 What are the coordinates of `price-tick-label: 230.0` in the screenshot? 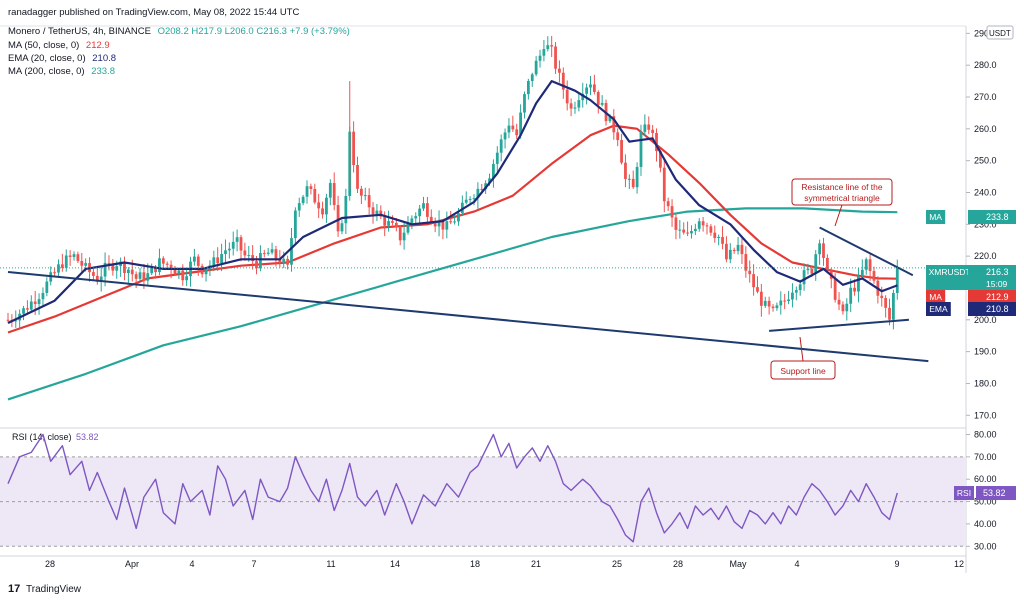 It's located at (985, 224).